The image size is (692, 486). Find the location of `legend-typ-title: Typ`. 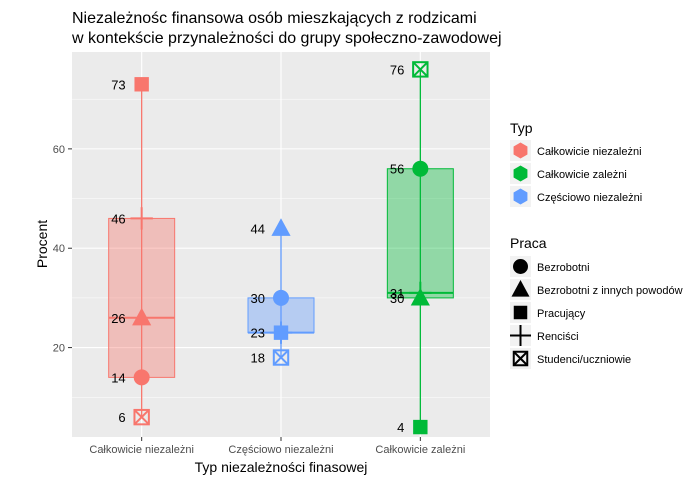

legend-typ-title: Typ is located at coordinates (521, 128).